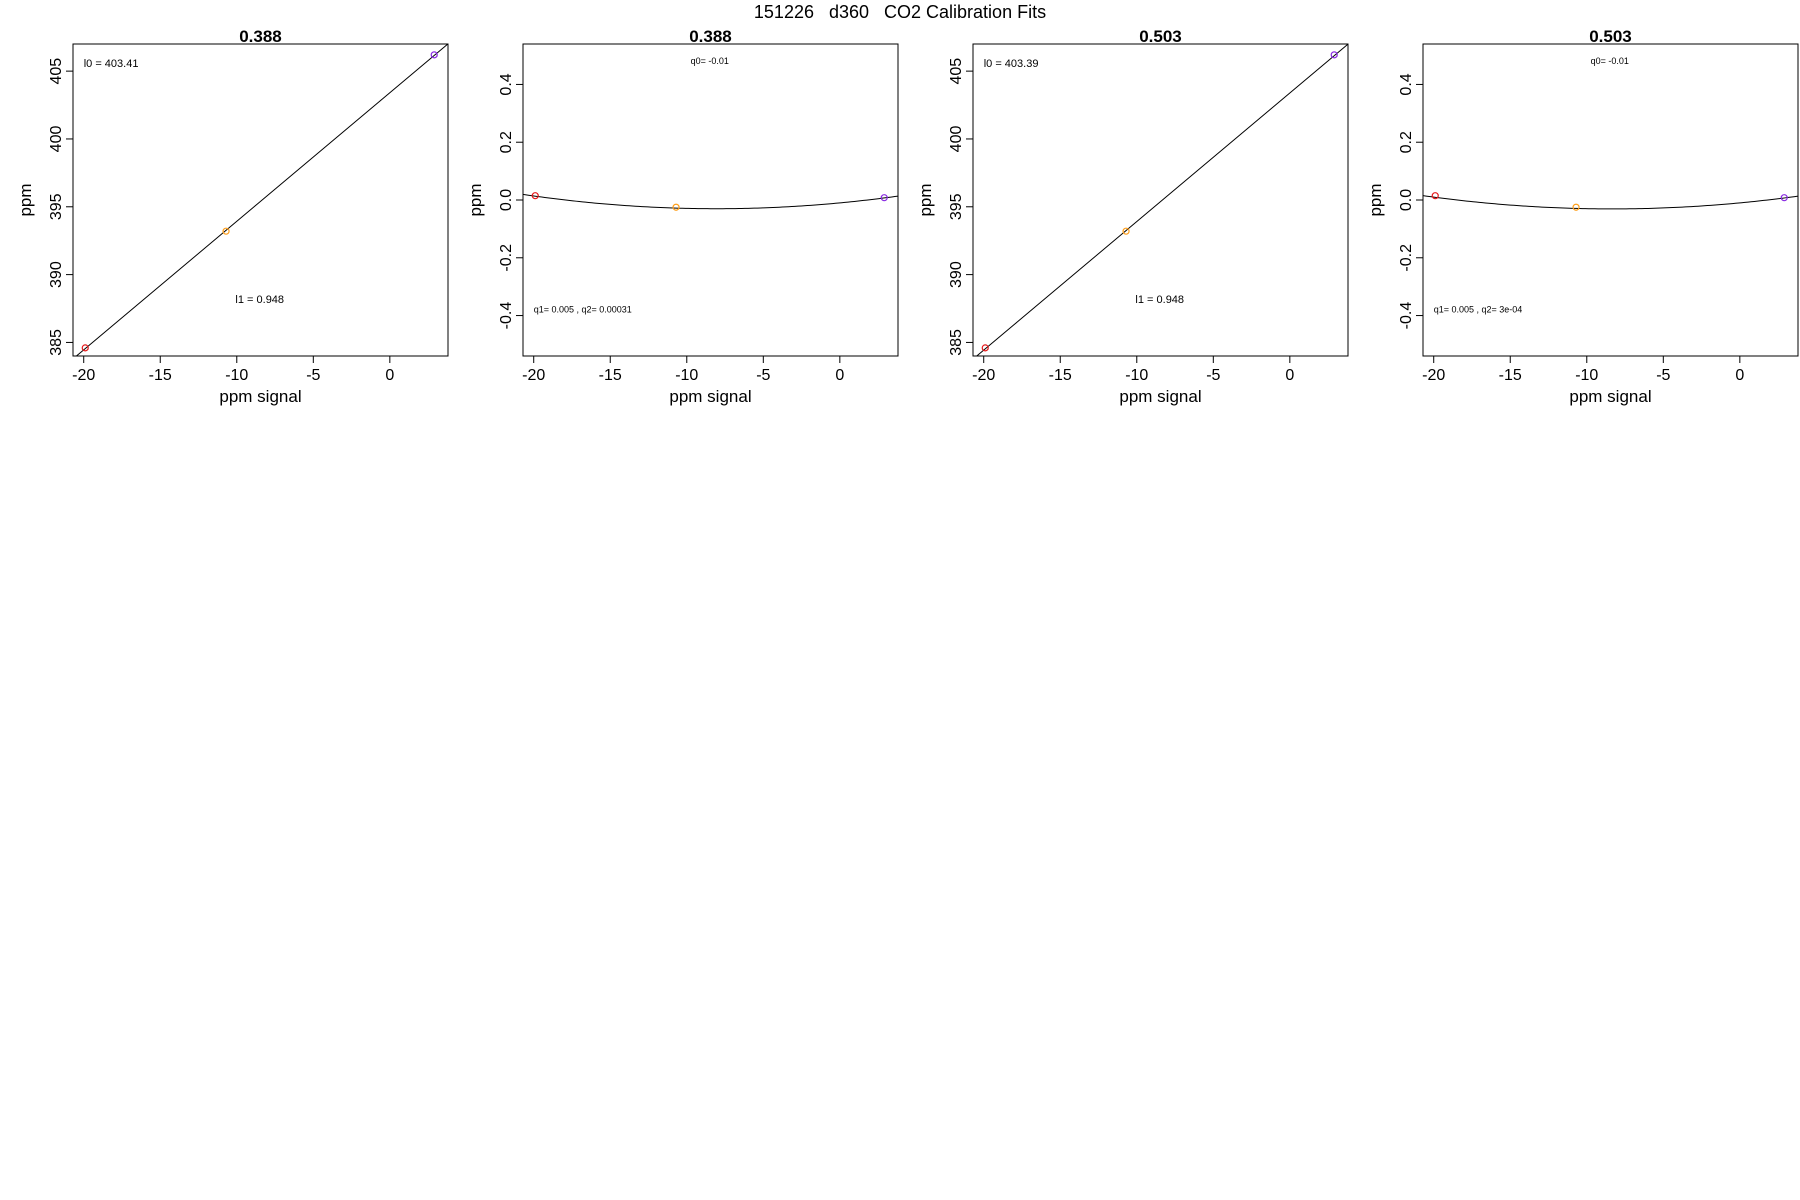  I want to click on chart-1-x-tick-label: -5, so click(313, 375).